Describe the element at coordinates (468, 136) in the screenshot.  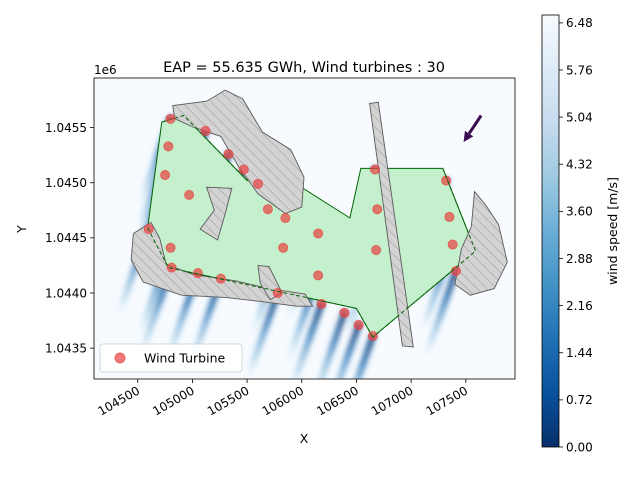
I see `arrow-head` at that location.